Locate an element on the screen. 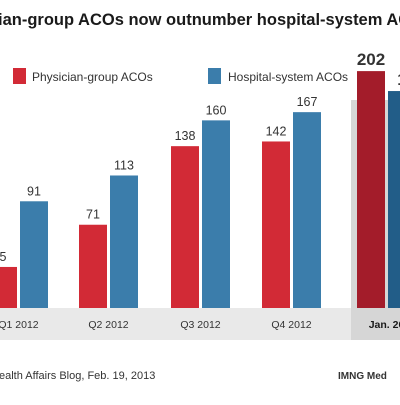  value-label-physician-group-2: 71 is located at coordinates (93, 215).